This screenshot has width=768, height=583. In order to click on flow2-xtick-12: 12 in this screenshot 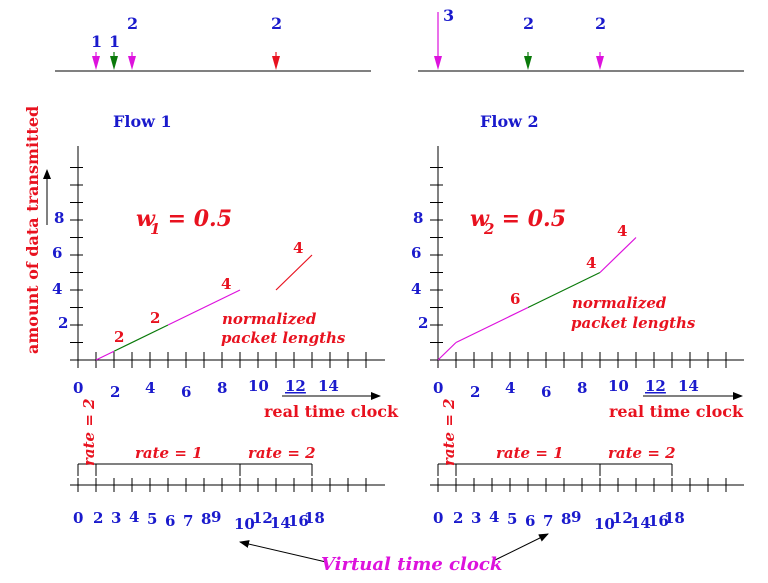, I will do `click(655, 386)`.